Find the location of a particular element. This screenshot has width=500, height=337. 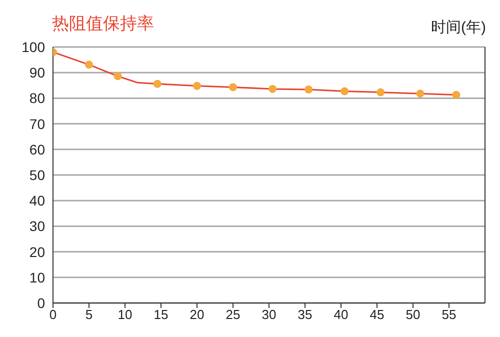

x-tick-label: 25 is located at coordinates (233, 314).